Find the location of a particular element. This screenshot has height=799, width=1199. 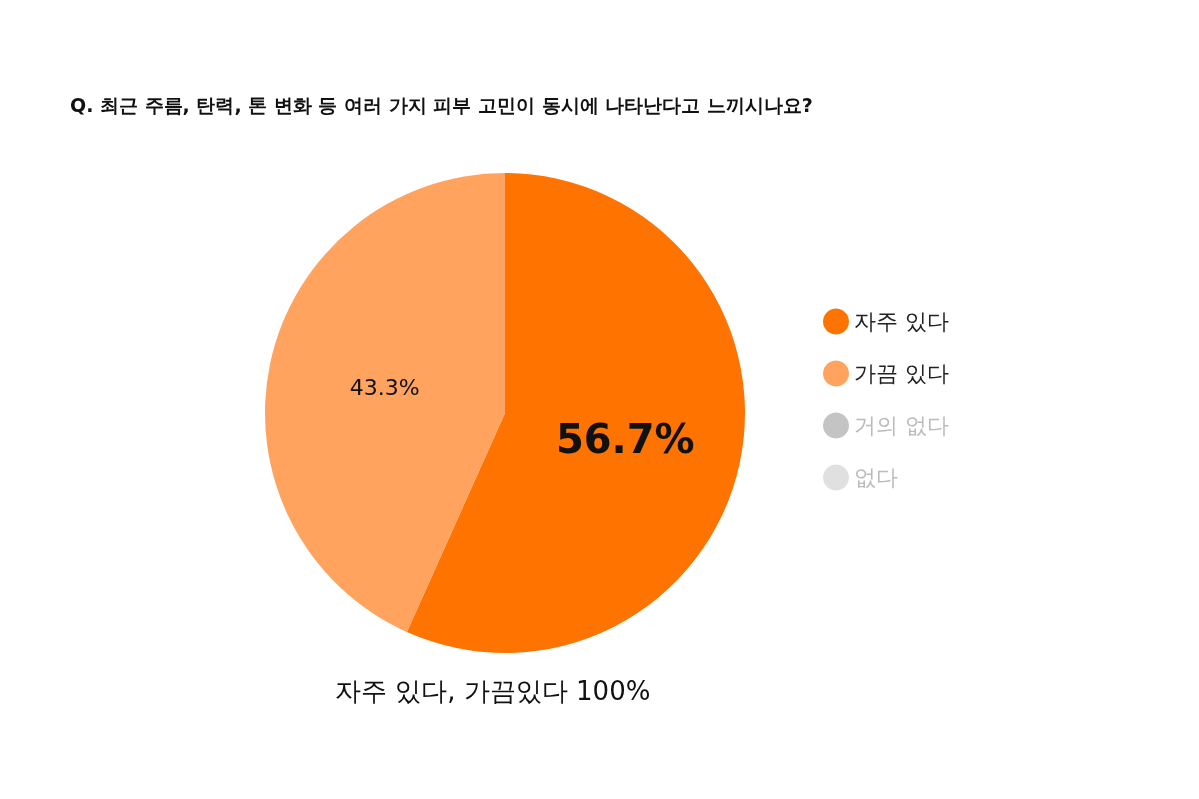

text: 자주 있다, 가끔있다 100% is located at coordinates (493, 691).